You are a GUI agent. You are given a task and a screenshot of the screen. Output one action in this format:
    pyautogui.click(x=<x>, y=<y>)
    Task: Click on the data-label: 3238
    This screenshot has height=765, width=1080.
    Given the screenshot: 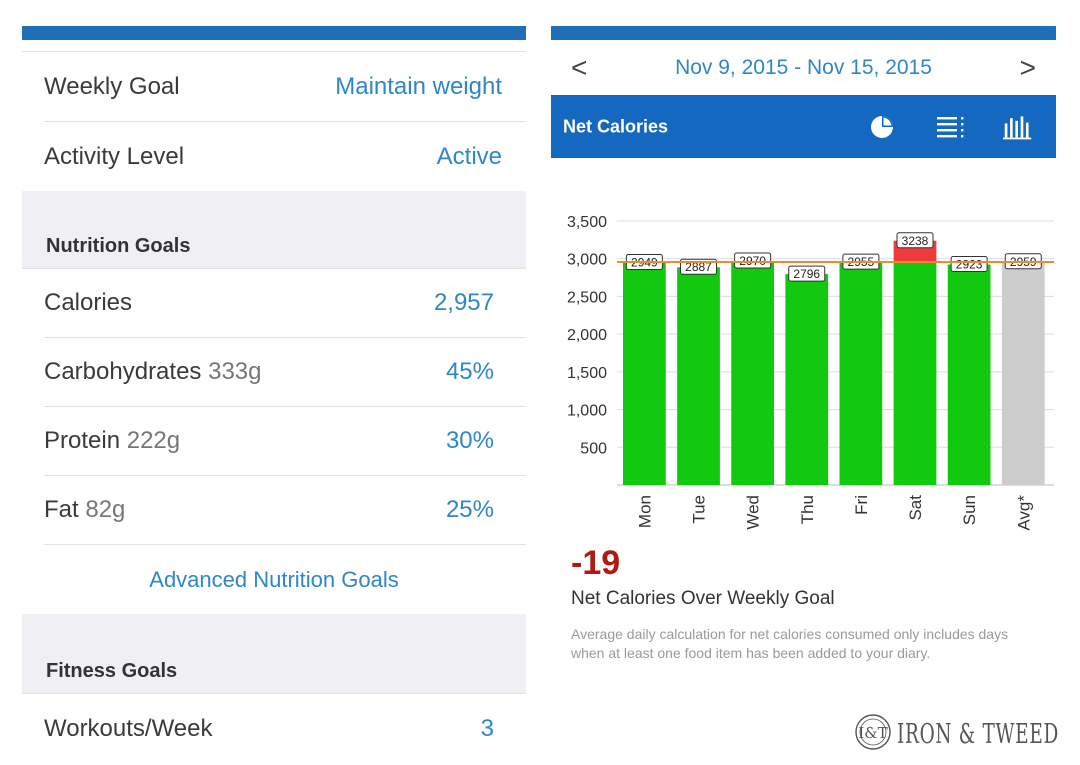 What is the action you would take?
    pyautogui.click(x=915, y=241)
    